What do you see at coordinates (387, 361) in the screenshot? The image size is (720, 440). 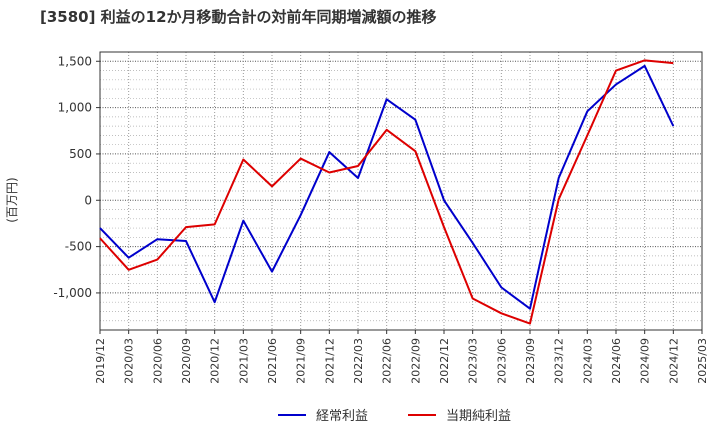 I see `x-tick-label: 2022/06` at bounding box center [387, 361].